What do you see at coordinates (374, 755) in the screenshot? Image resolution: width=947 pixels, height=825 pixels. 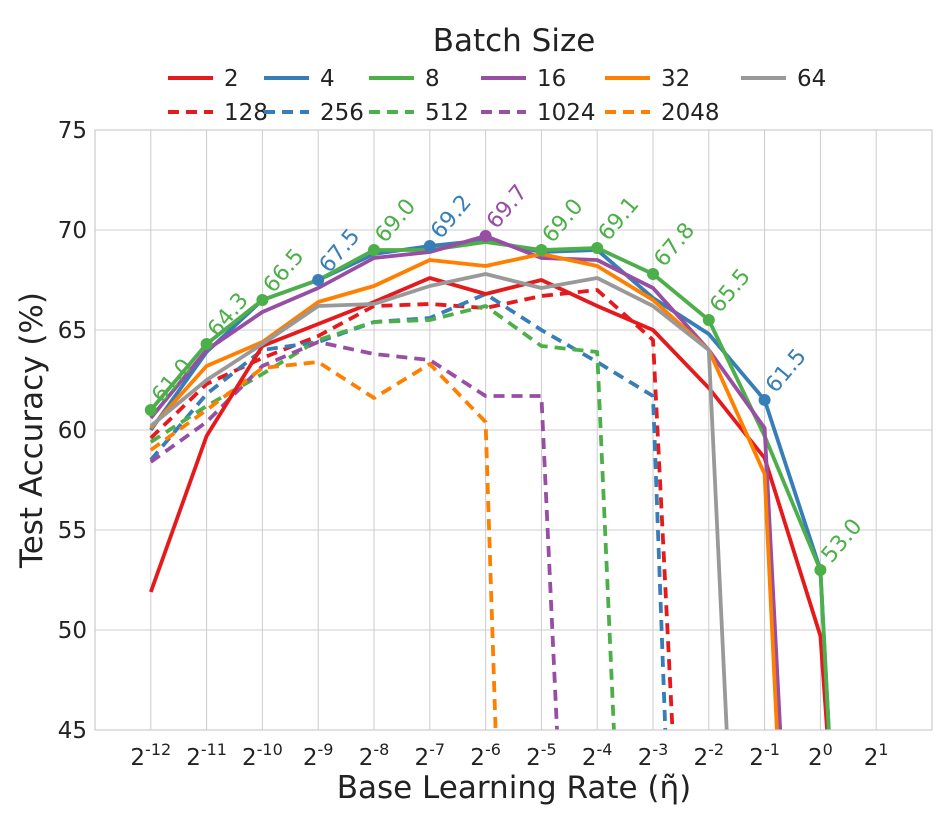 I see `x-tick-label: 2-8` at bounding box center [374, 755].